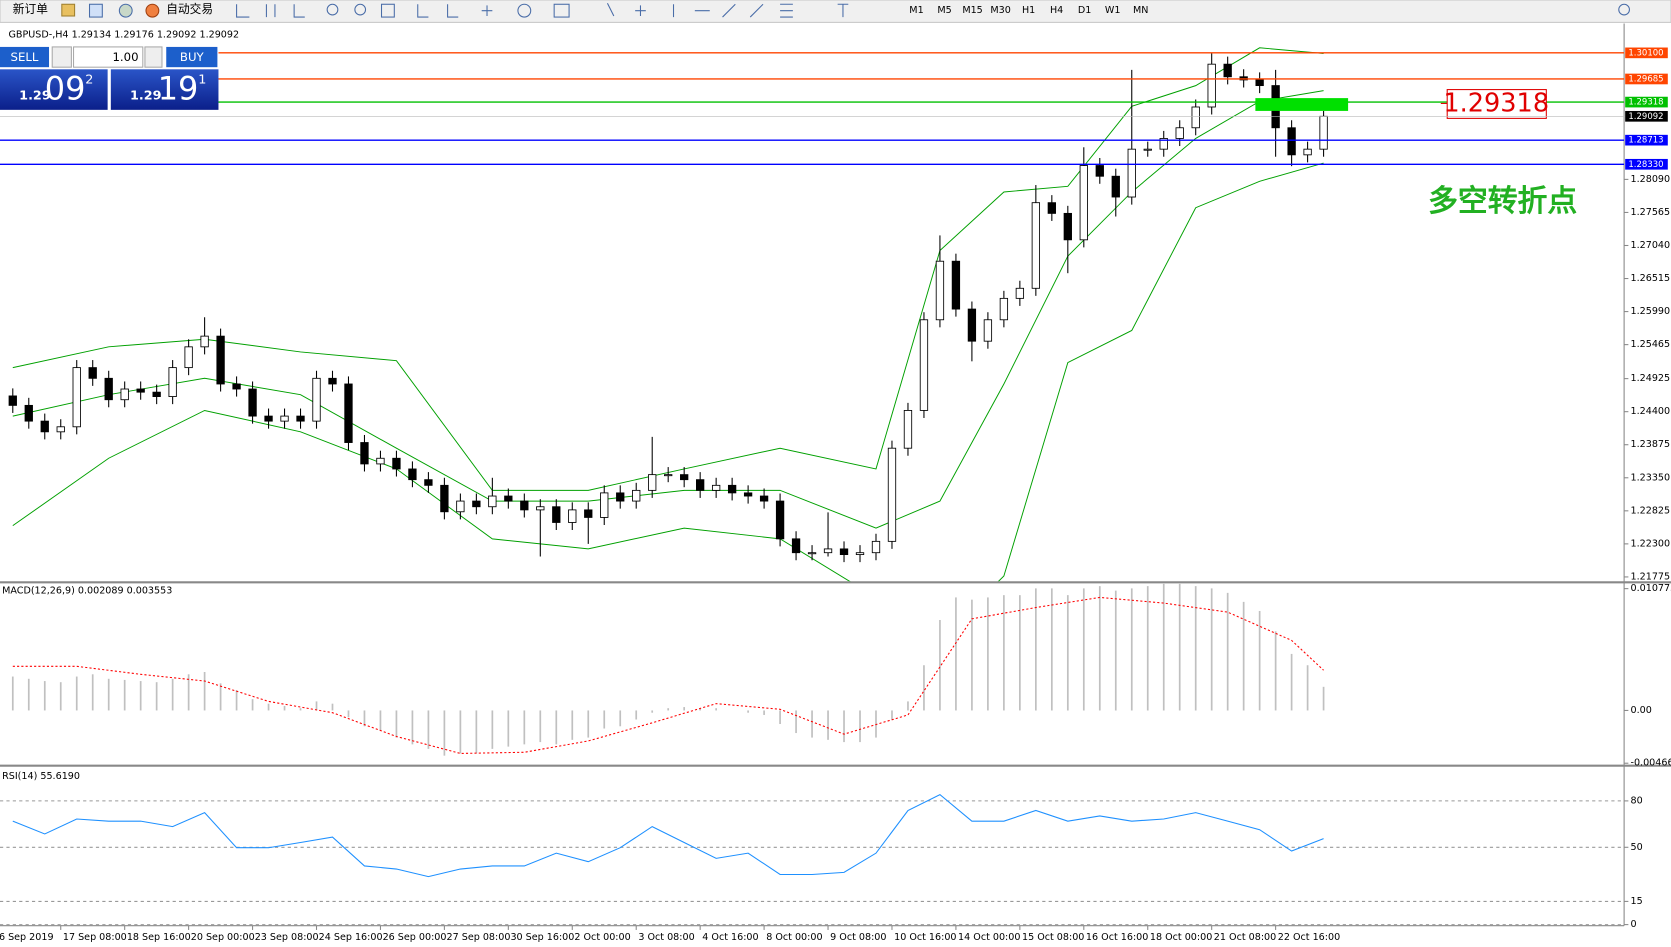 The height and width of the screenshot is (947, 1671). I want to click on x-tick-label: 20 Sep 00:00, so click(223, 937).